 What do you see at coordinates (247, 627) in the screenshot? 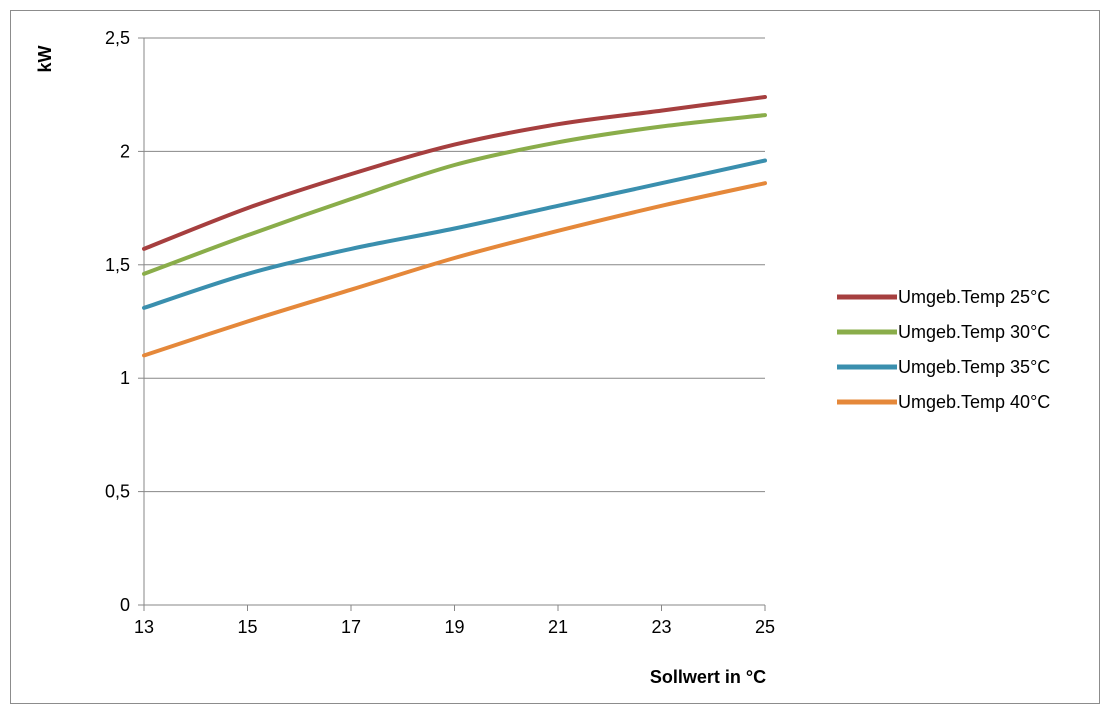
I see `x-tick-label: 15` at bounding box center [247, 627].